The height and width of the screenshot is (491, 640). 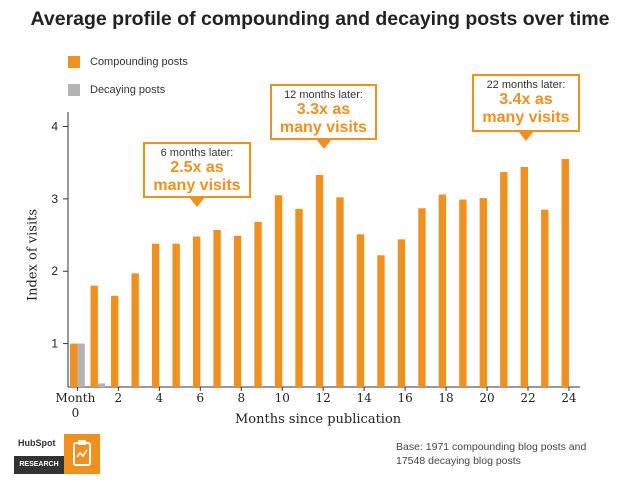 What do you see at coordinates (445, 398) in the screenshot?
I see `x-tick-label: 18` at bounding box center [445, 398].